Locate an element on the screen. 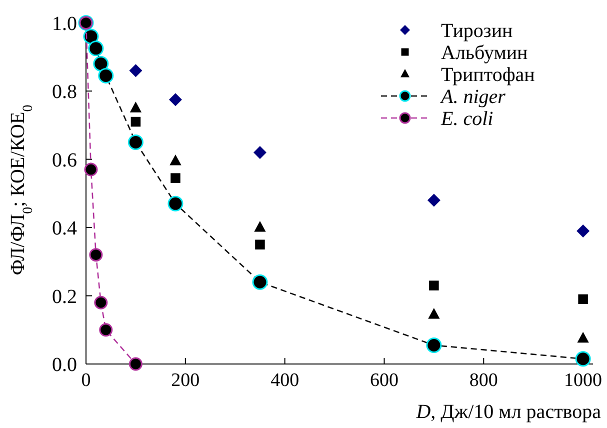 The height and width of the screenshot is (428, 607). y-tick-label: 0.6 is located at coordinates (64, 160).